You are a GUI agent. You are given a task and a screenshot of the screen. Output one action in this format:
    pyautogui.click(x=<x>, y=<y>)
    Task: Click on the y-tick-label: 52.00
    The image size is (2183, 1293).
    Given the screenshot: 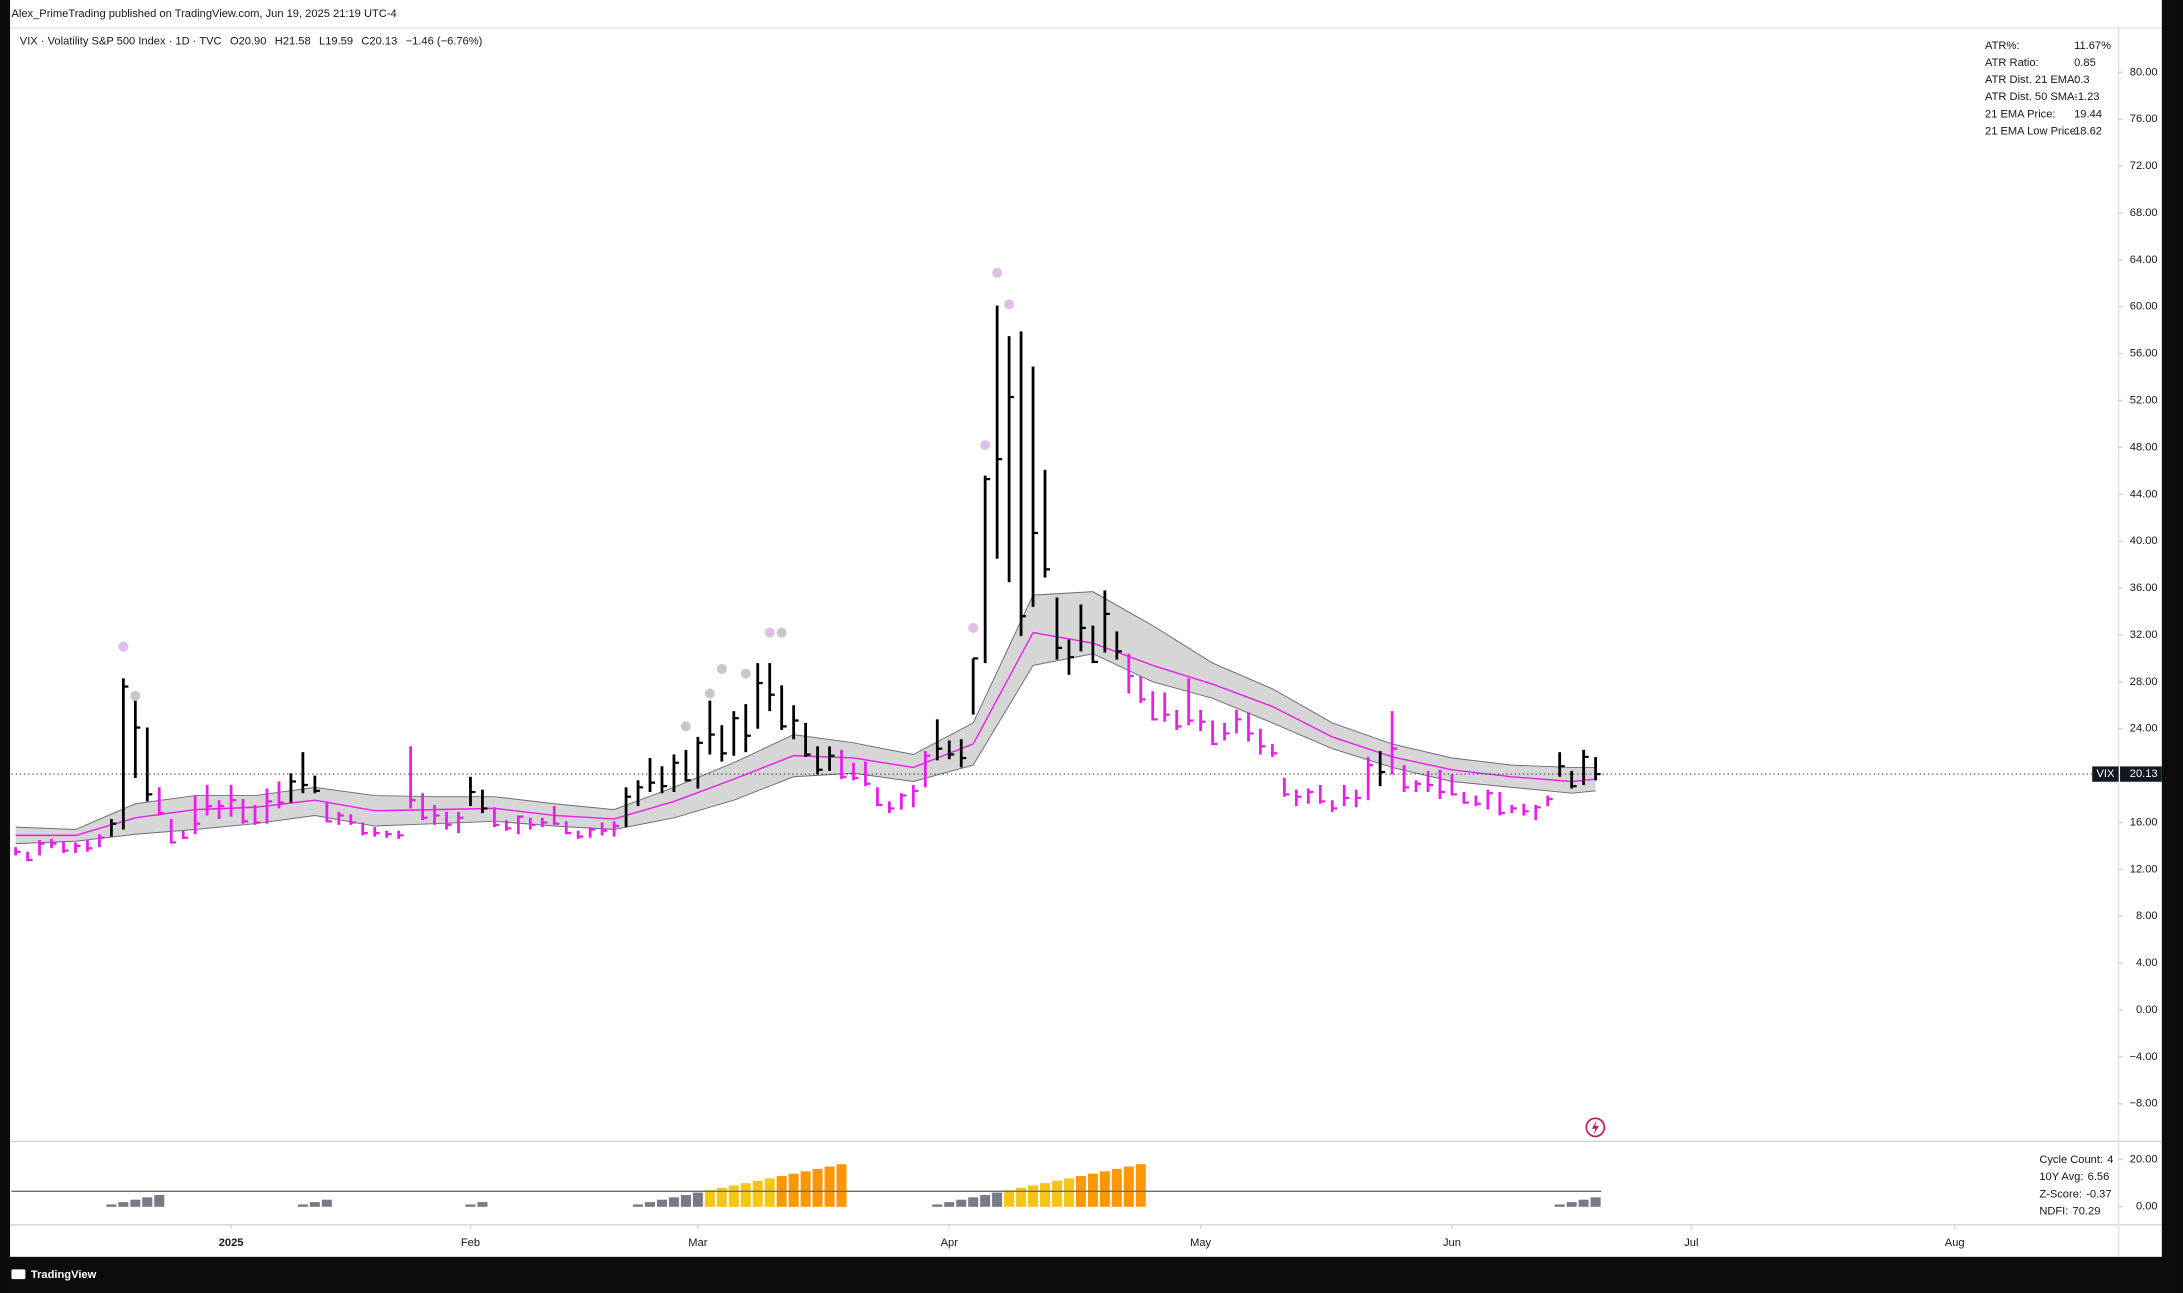 What is the action you would take?
    pyautogui.click(x=2144, y=400)
    